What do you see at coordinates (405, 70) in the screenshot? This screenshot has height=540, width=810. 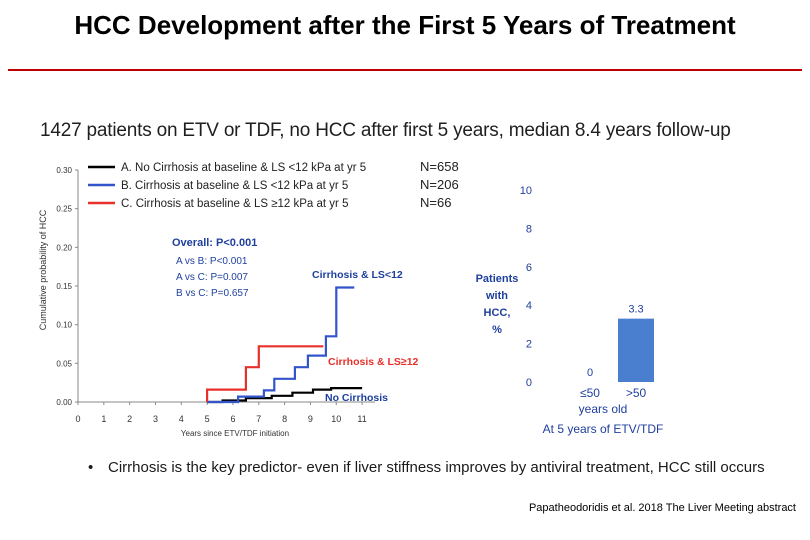 I see `title-divider` at bounding box center [405, 70].